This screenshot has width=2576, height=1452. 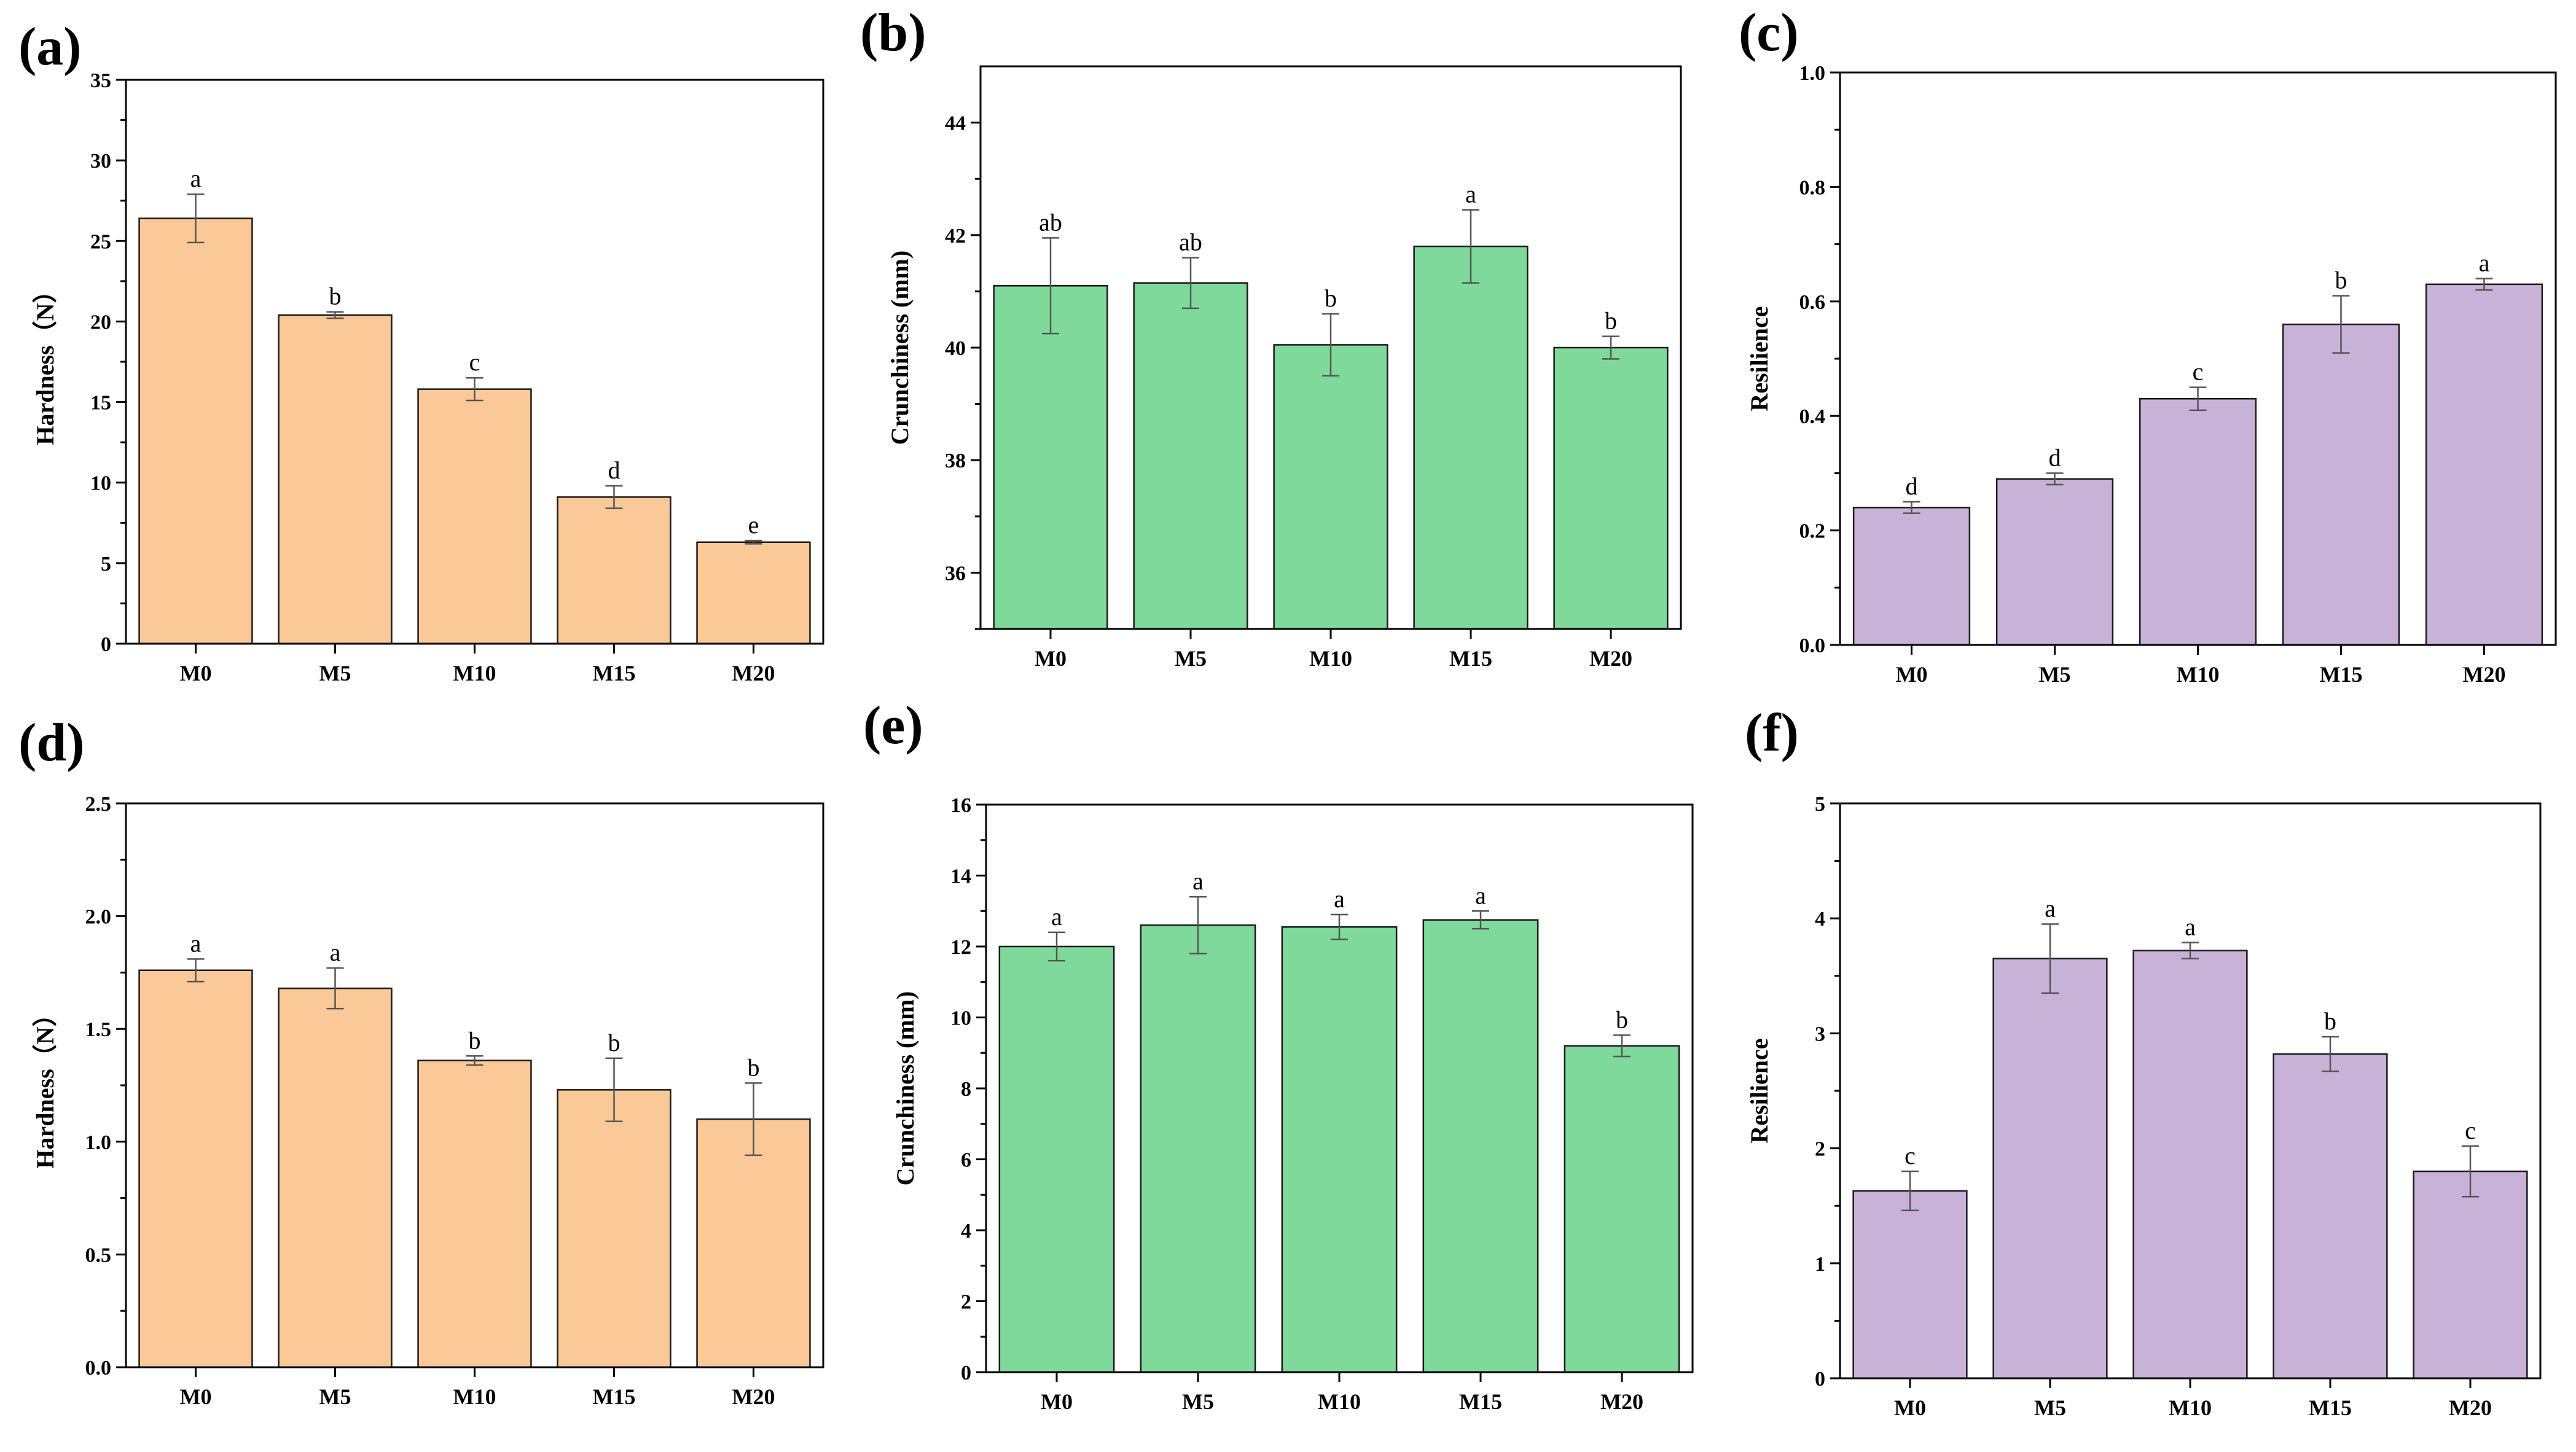 What do you see at coordinates (1820, 1379) in the screenshot?
I see `y-tick-label: 0` at bounding box center [1820, 1379].